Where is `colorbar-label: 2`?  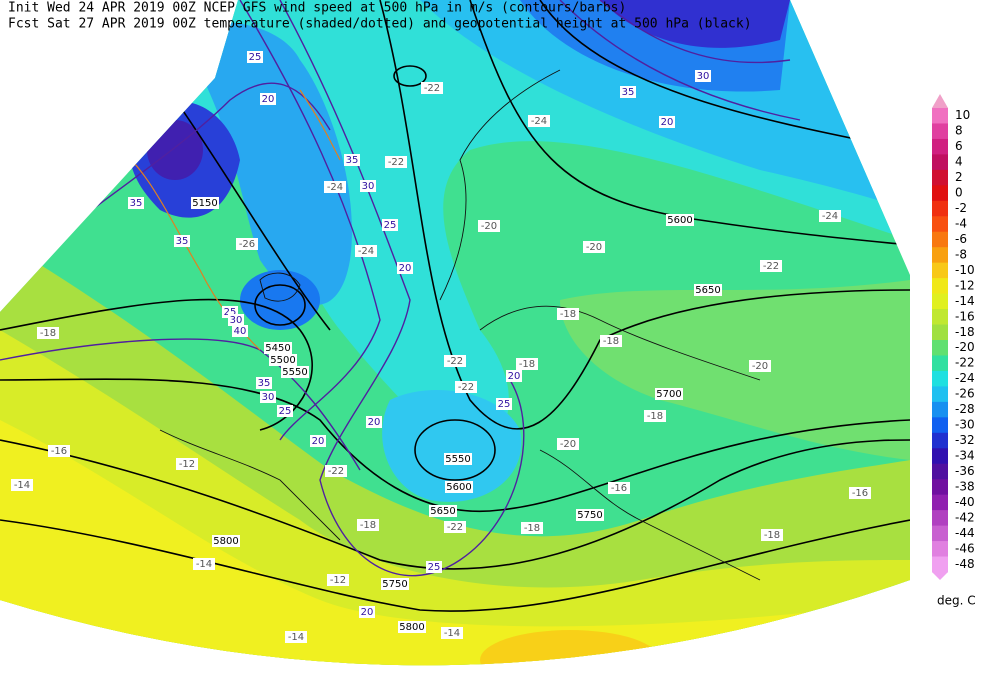 colorbar-label: 2 is located at coordinates (959, 177).